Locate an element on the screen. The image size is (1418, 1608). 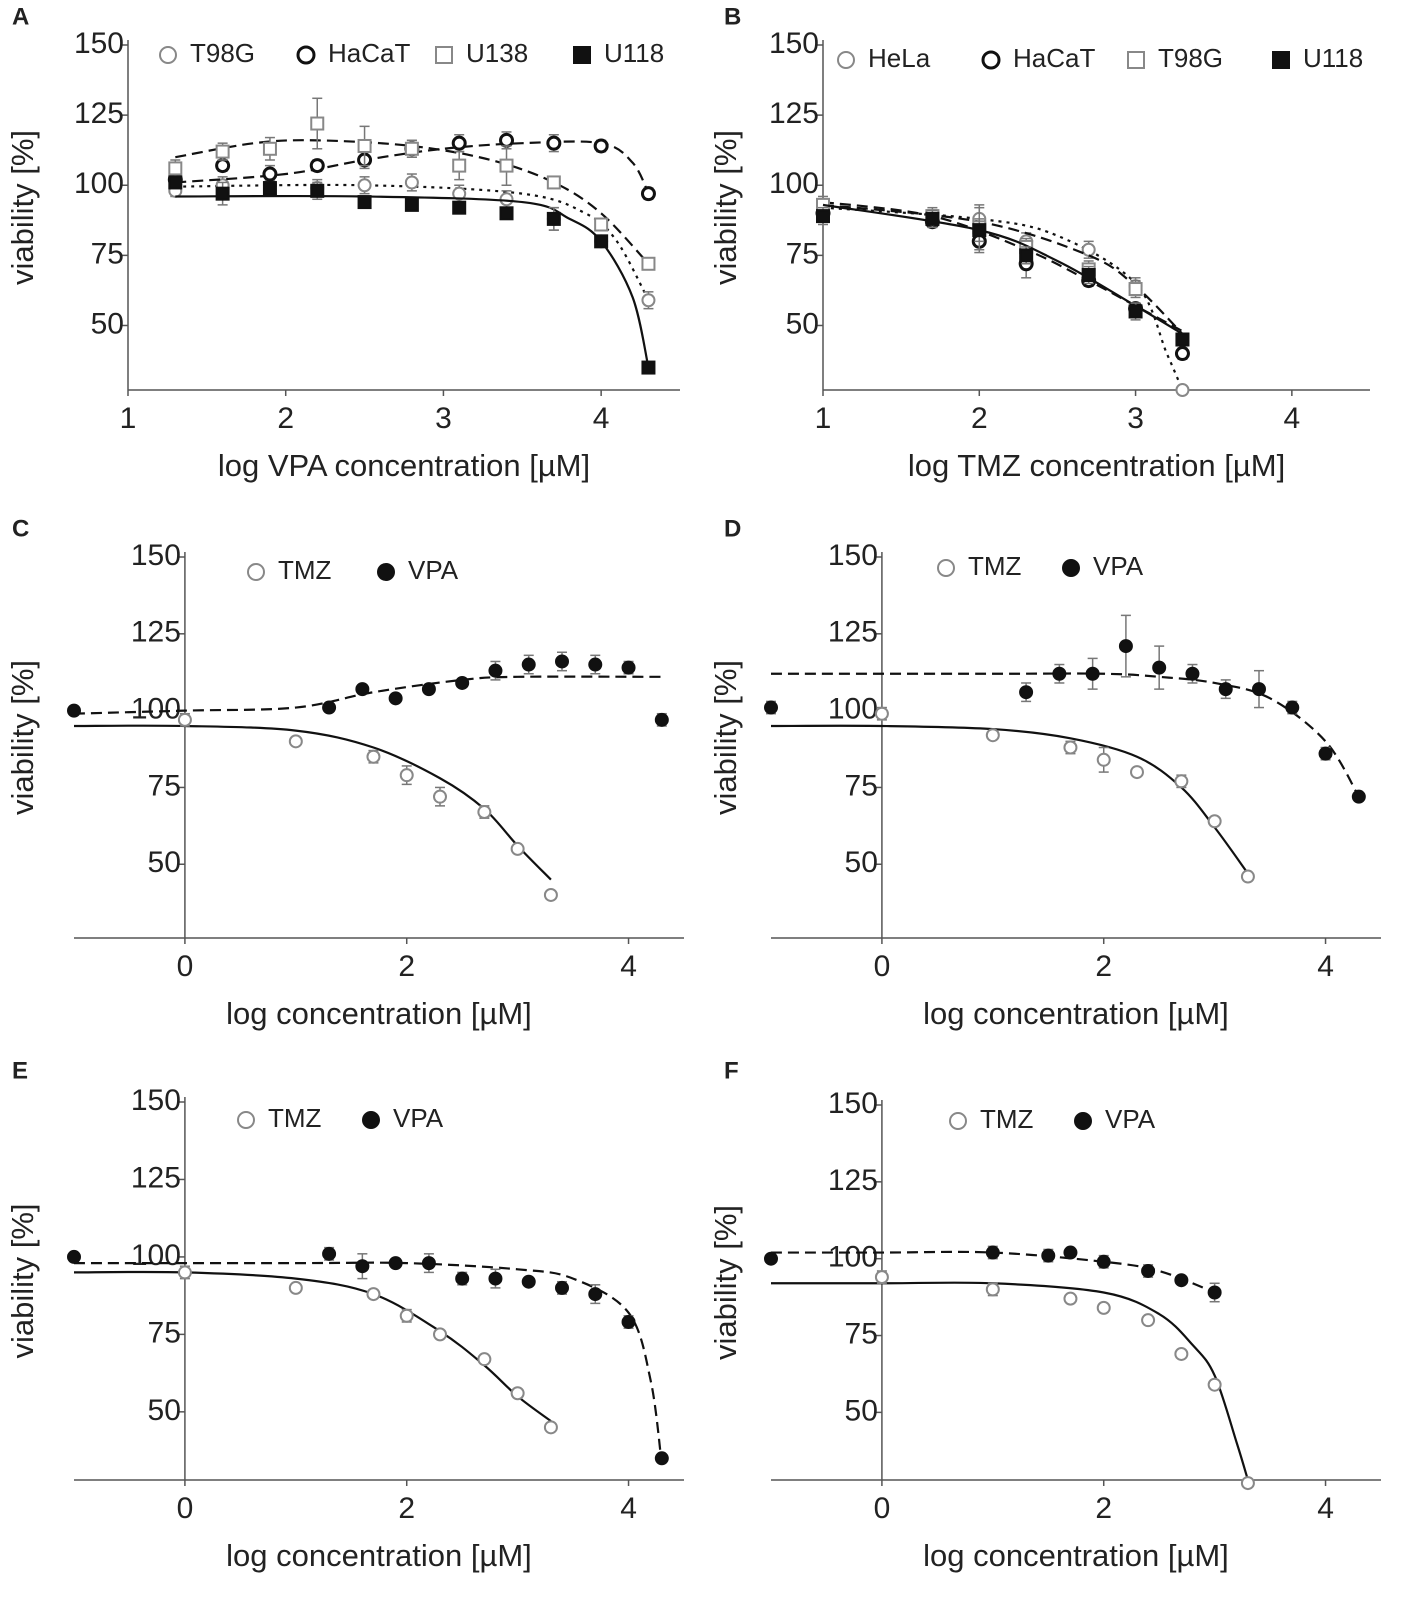
y-tick-label: 75 is located at coordinates (861, 1333).